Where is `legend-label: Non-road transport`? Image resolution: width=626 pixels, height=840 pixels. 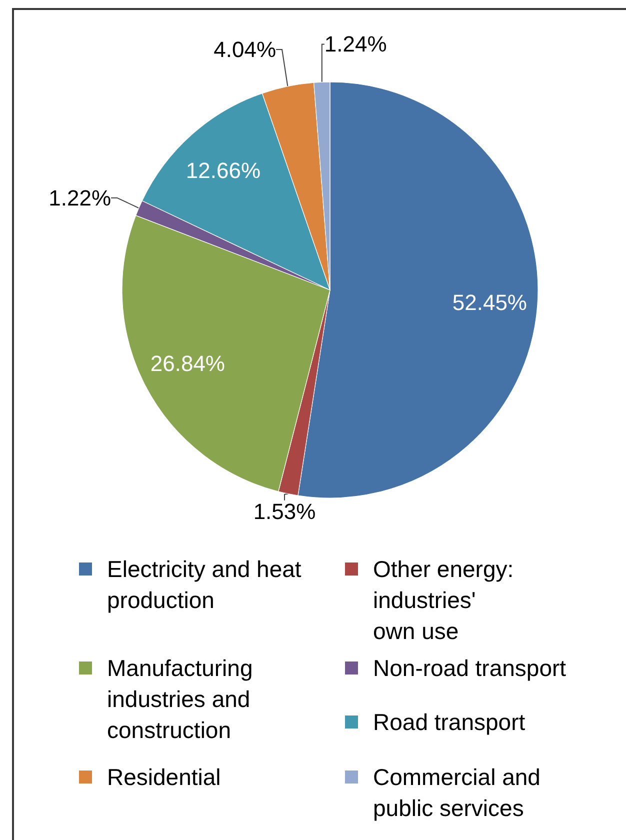
legend-label: Non-road transport is located at coordinates (470, 668).